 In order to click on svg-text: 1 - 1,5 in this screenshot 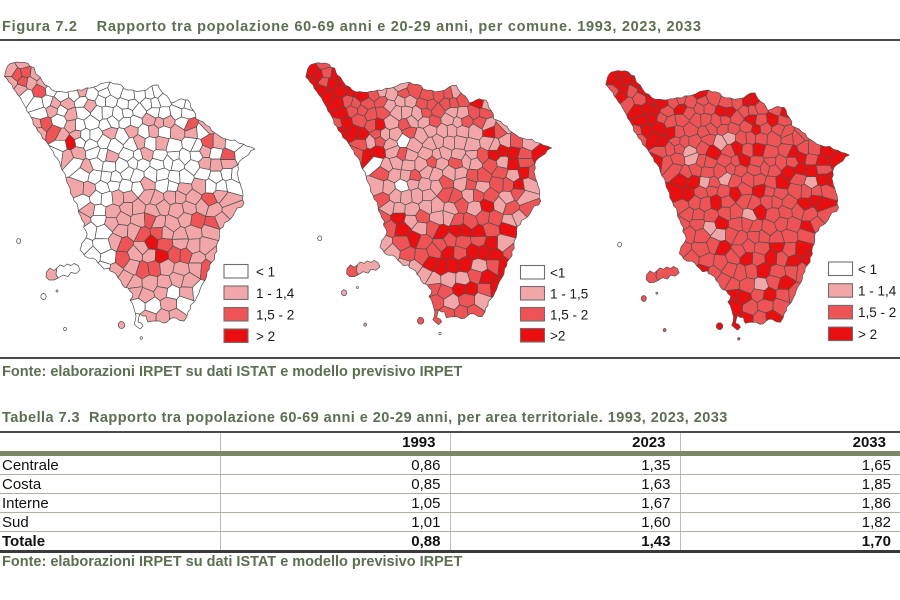, I will do `click(569, 293)`.